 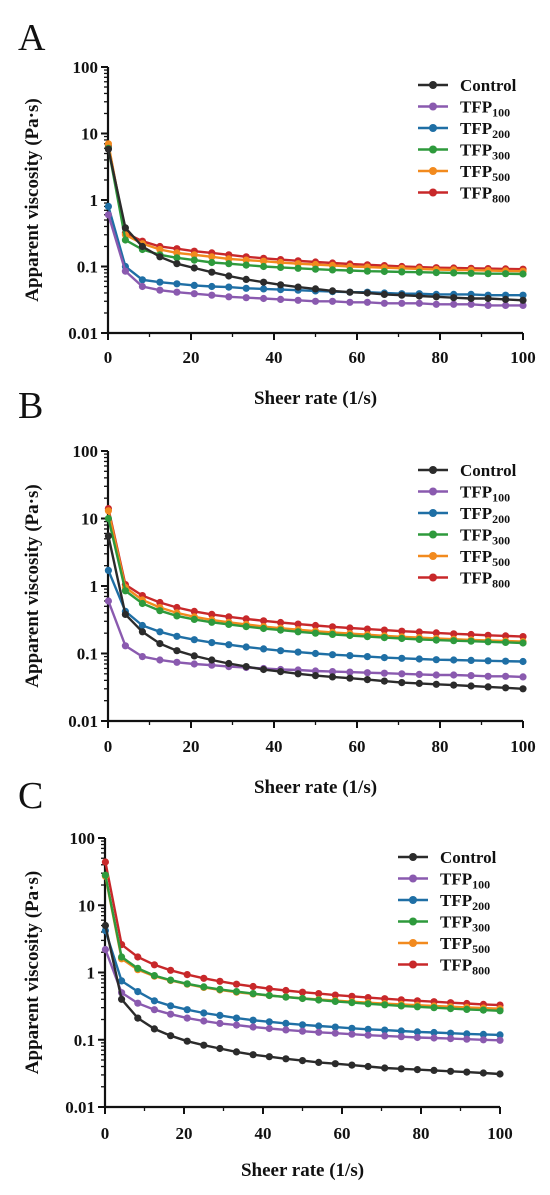 What do you see at coordinates (274, 357) in the screenshot?
I see `x-tick-label: 40` at bounding box center [274, 357].